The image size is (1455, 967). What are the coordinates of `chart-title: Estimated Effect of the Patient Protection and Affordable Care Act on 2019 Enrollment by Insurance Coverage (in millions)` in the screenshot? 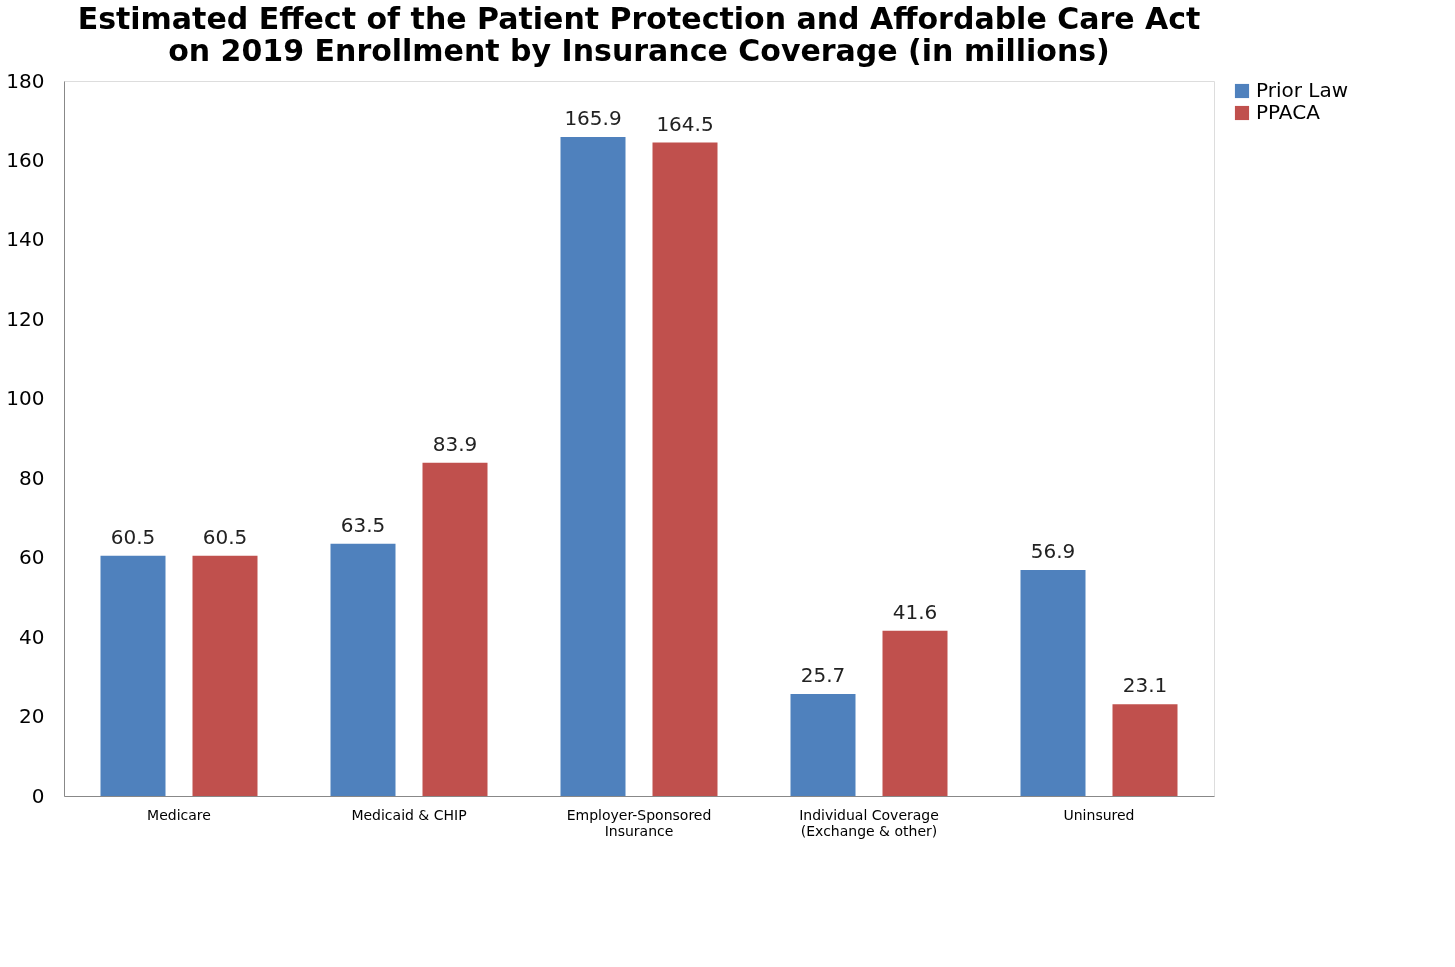 It's located at (639, 34).